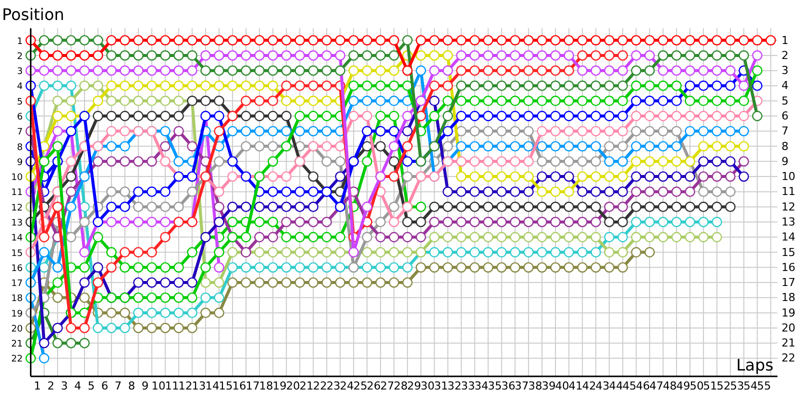 Image resolution: width=800 pixels, height=400 pixels. Describe the element at coordinates (455, 385) in the screenshot. I see `x-tick-label: 32` at that location.